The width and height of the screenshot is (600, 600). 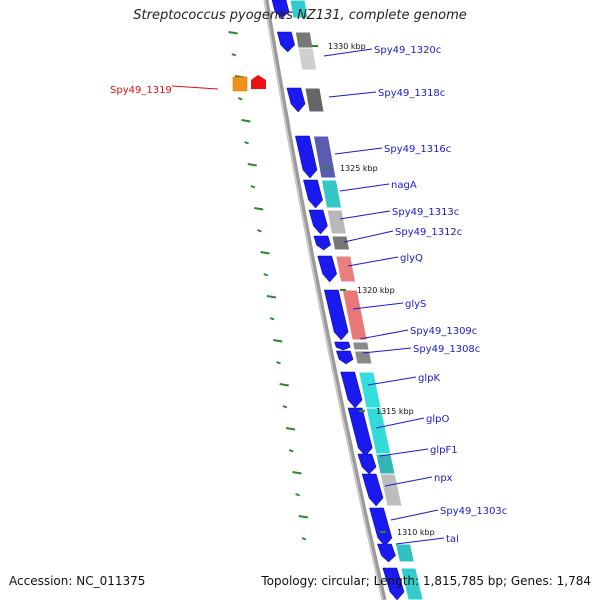 I want to click on gene-label: glpO, so click(x=437, y=419).